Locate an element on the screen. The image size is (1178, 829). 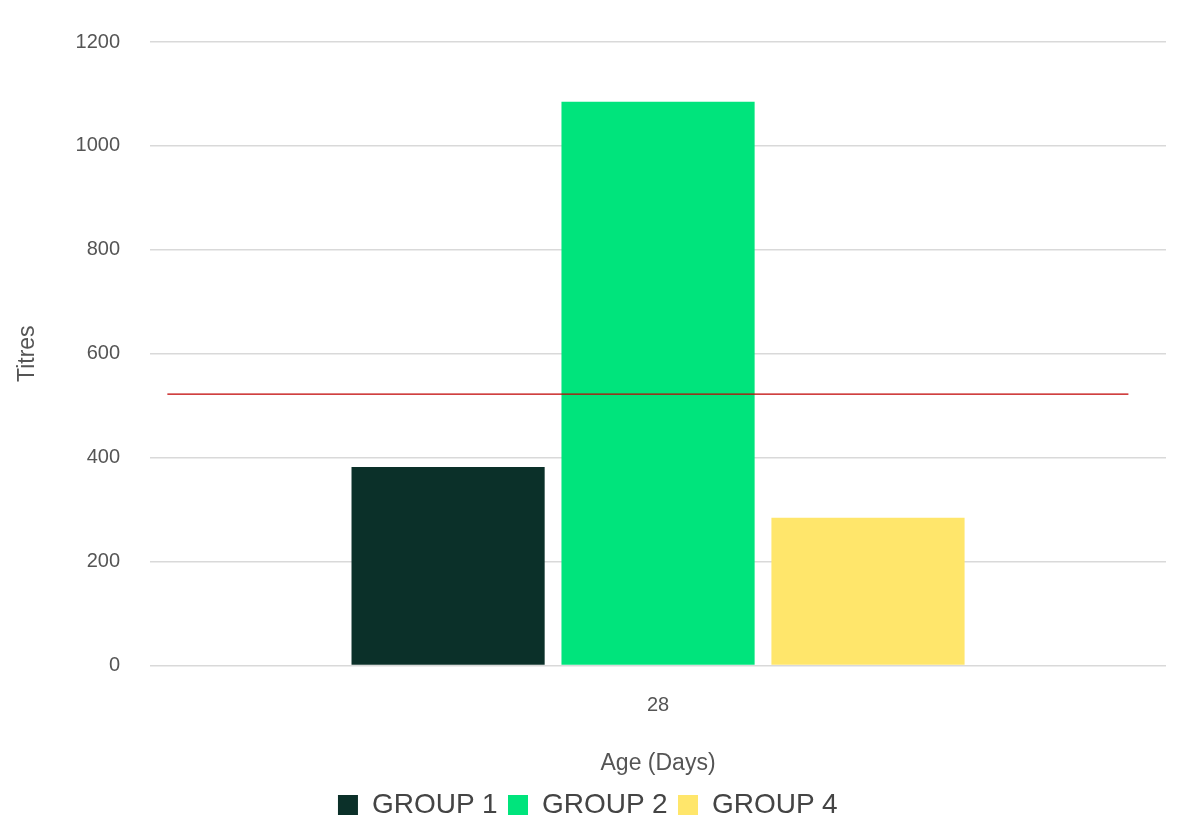
y-tick-label: 1000 is located at coordinates (98, 144).